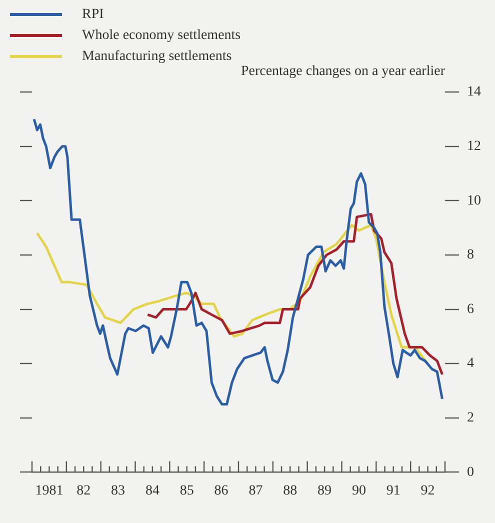 The width and height of the screenshot is (495, 523). I want to click on x-tick-label: 83, so click(118, 490).